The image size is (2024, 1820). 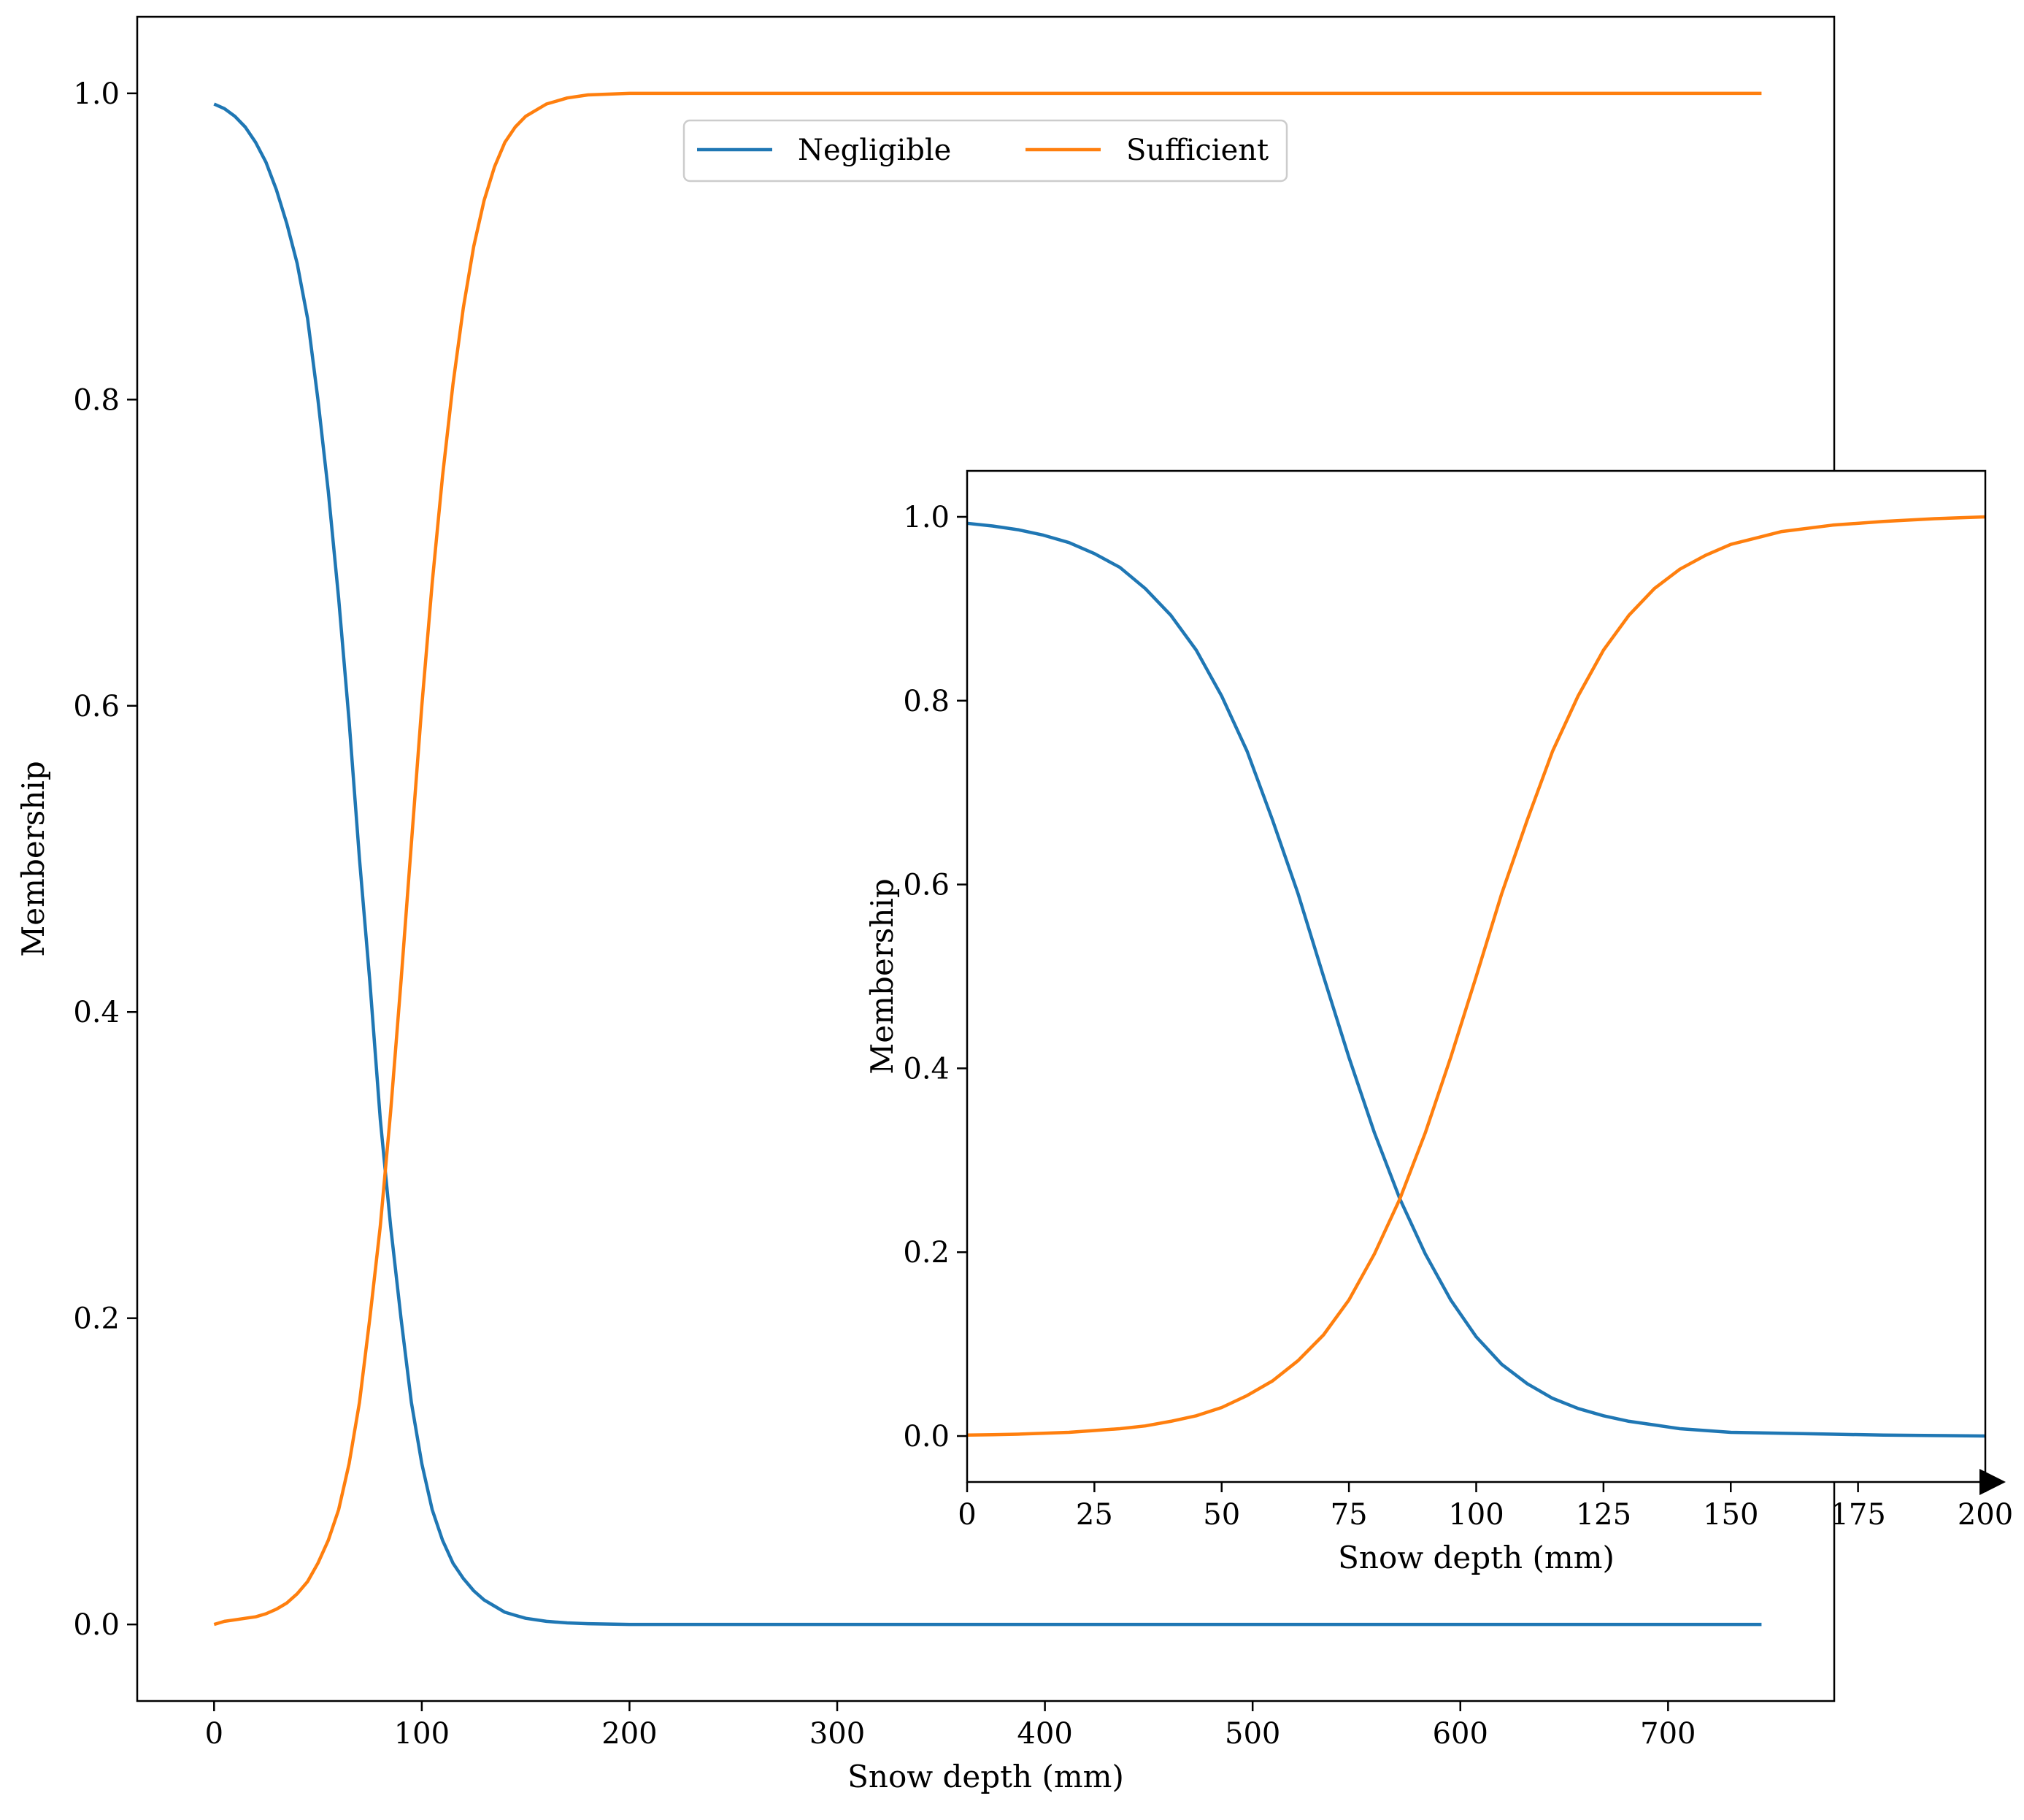 I want to click on inset-x-tick-label: 0, so click(x=967, y=1515).